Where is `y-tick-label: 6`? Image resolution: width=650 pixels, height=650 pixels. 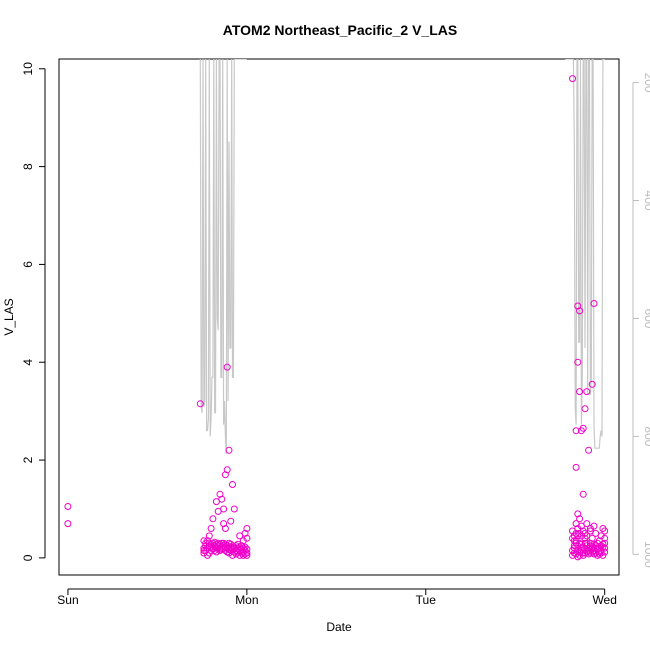
y-tick-label: 6 is located at coordinates (28, 264).